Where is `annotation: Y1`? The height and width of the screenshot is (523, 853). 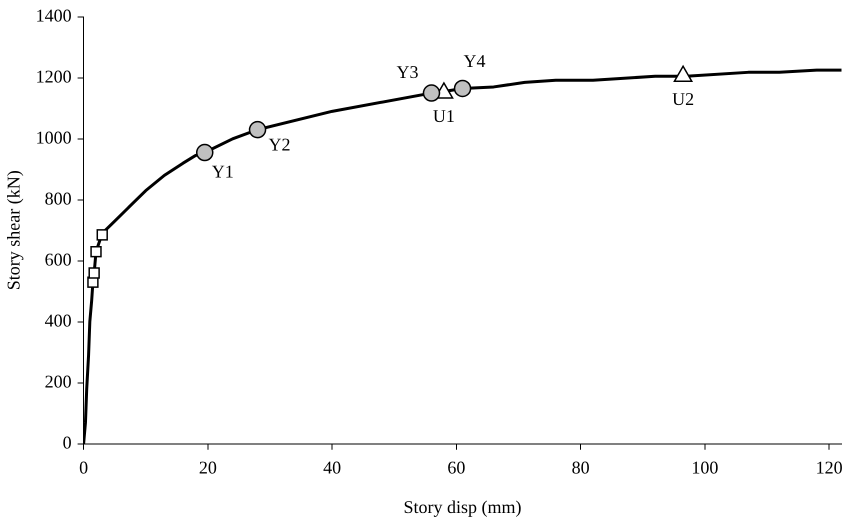
annotation: Y1 is located at coordinates (223, 171).